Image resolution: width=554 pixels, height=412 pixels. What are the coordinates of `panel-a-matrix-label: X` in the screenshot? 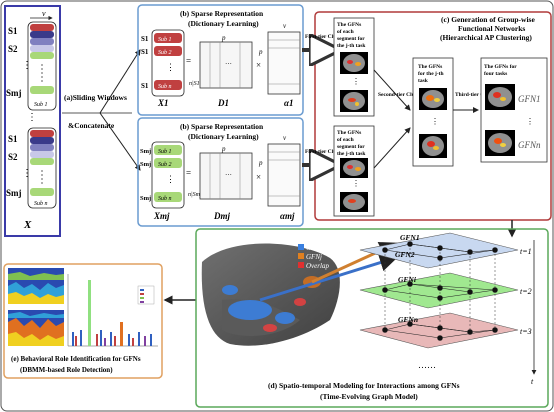 It's located at (27, 225).